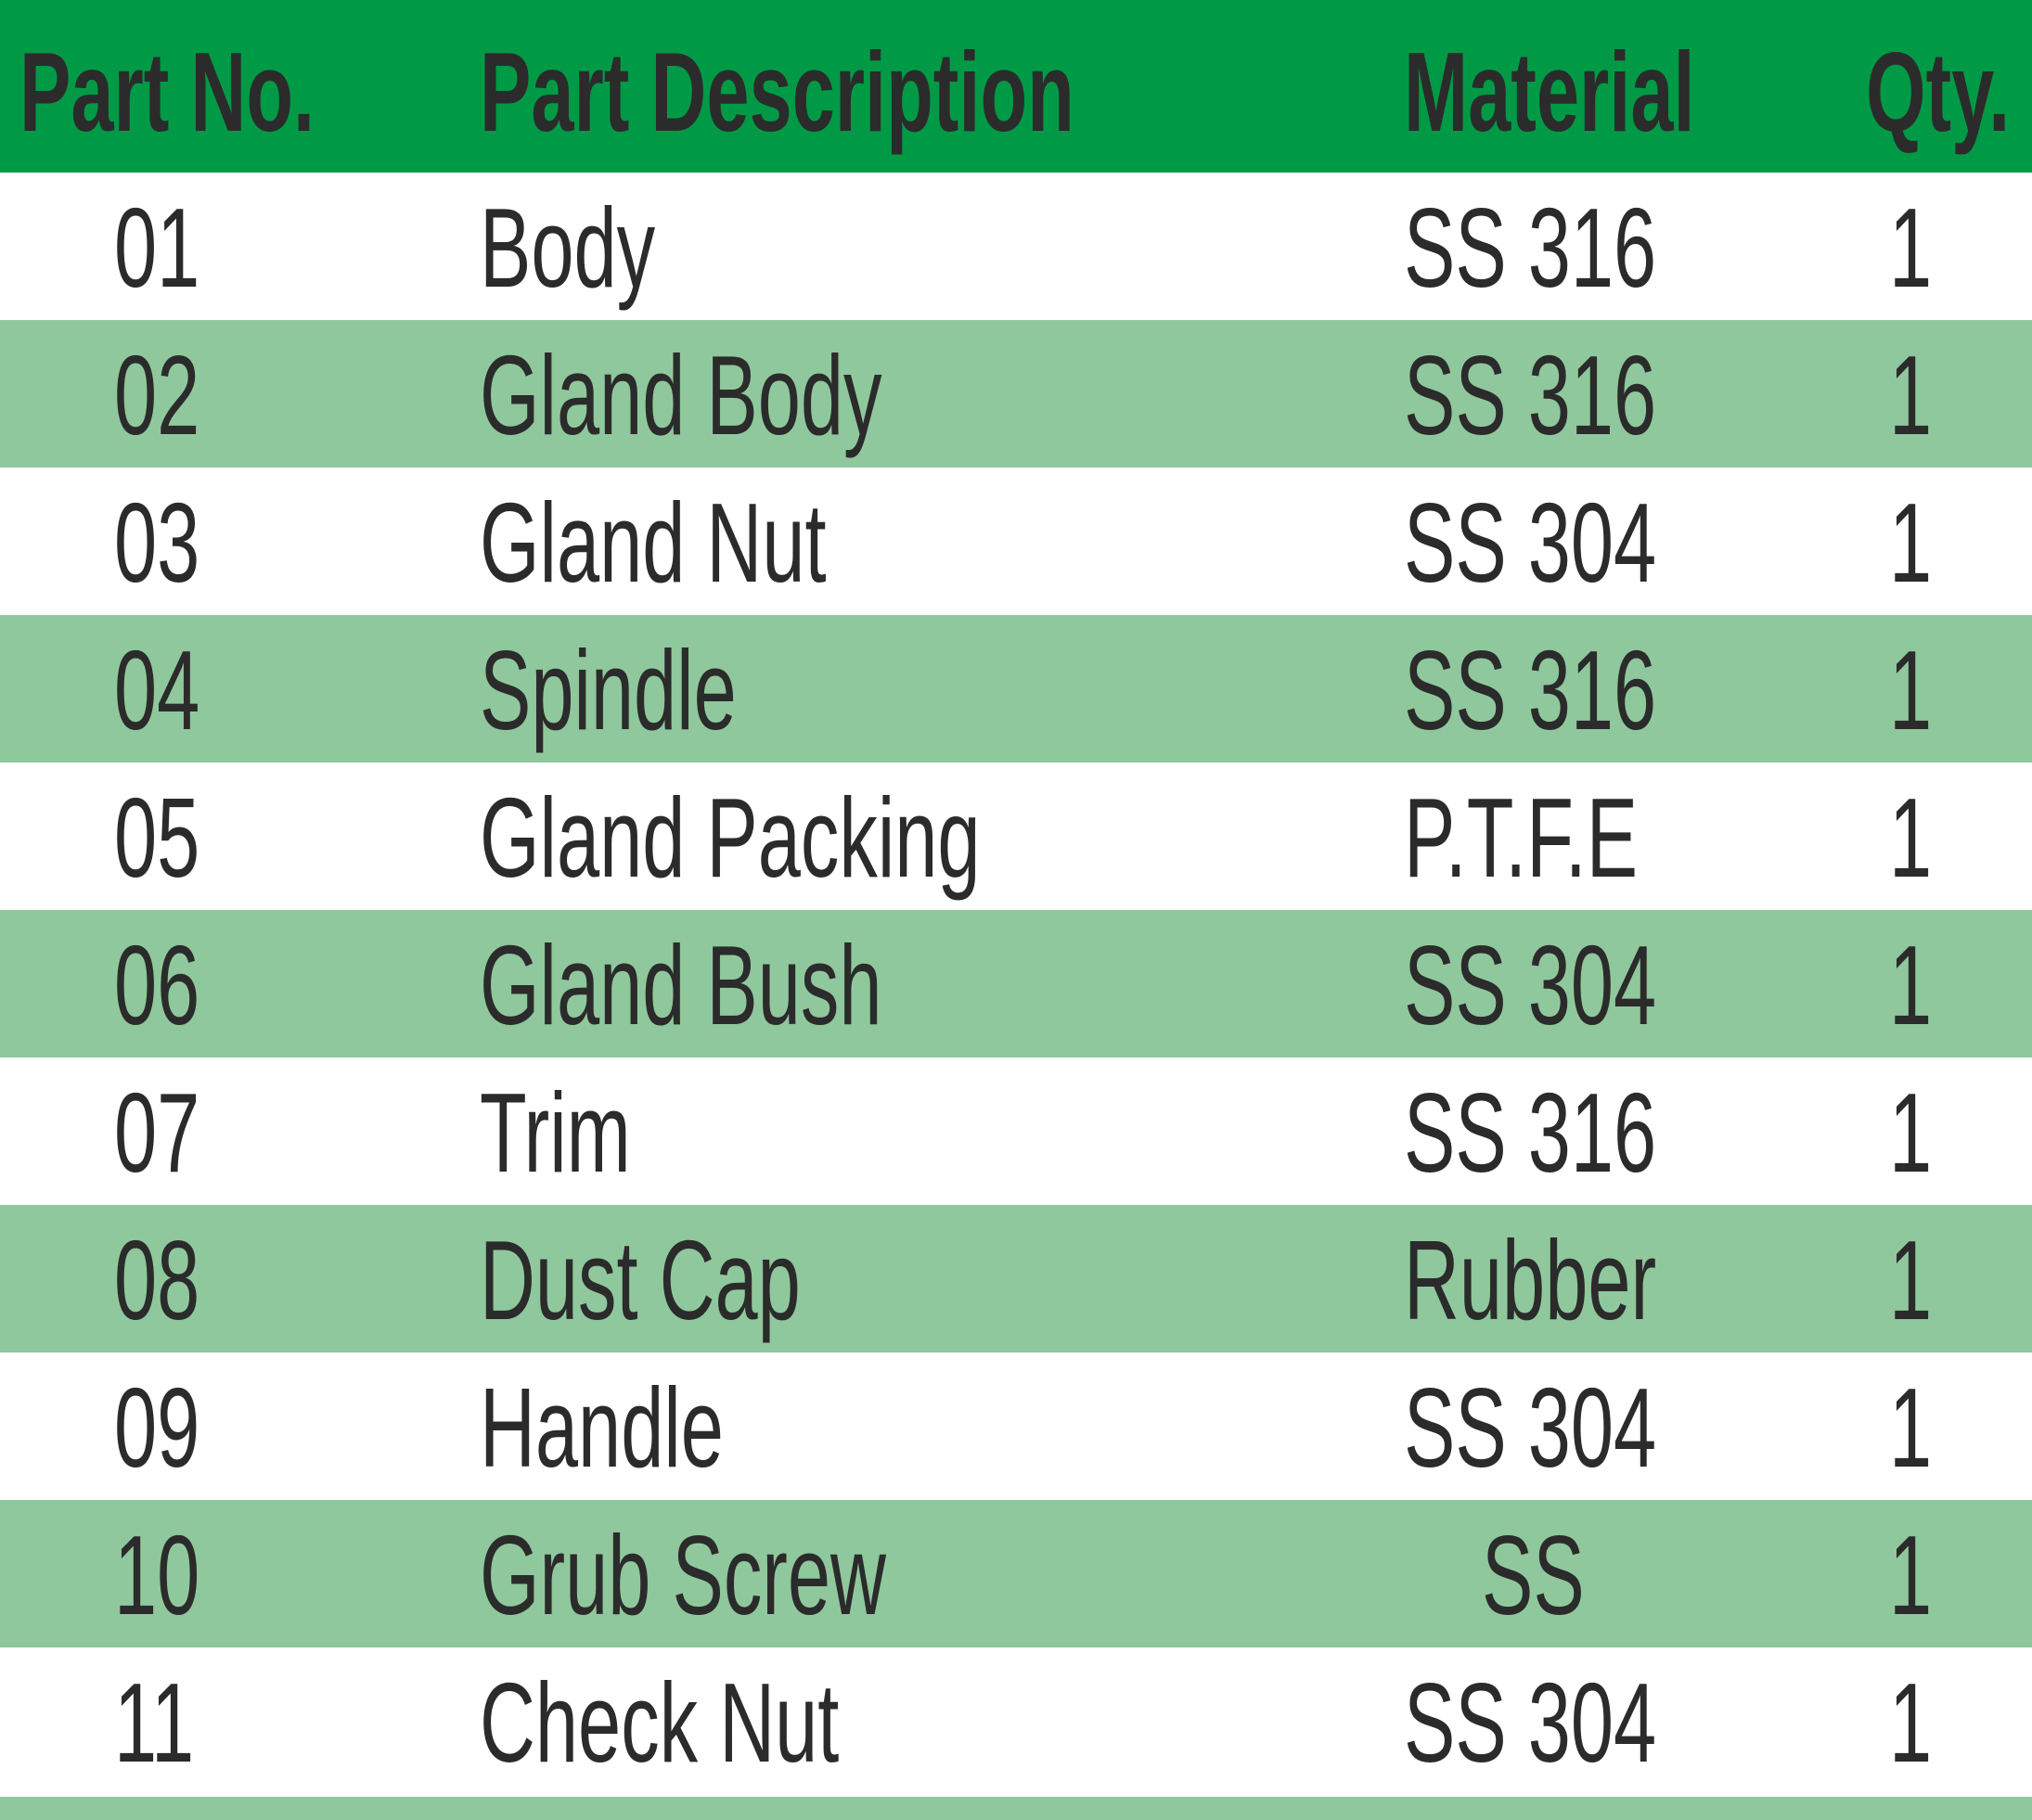 This screenshot has height=1820, width=2032. Describe the element at coordinates (1016, 1426) in the screenshot. I see `table-row: 09 Handle SS 304 1` at that location.